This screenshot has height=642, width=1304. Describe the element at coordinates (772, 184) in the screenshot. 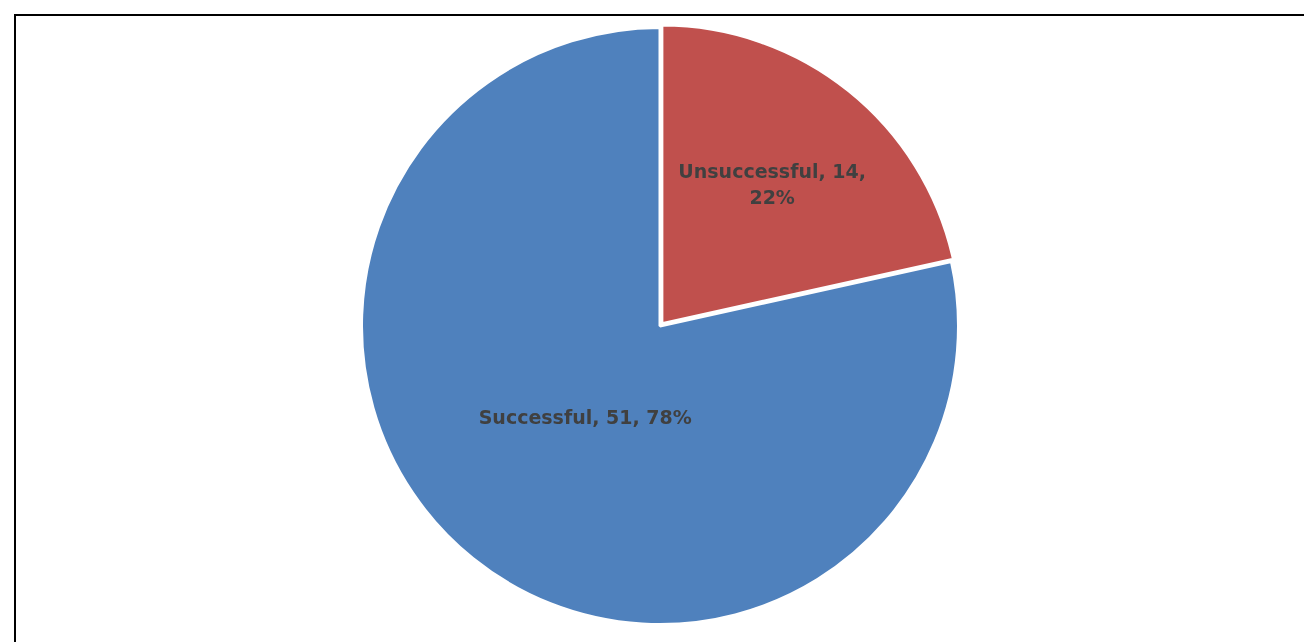

I see `slice-label: Unsuccessful, 14, 22%` at that location.